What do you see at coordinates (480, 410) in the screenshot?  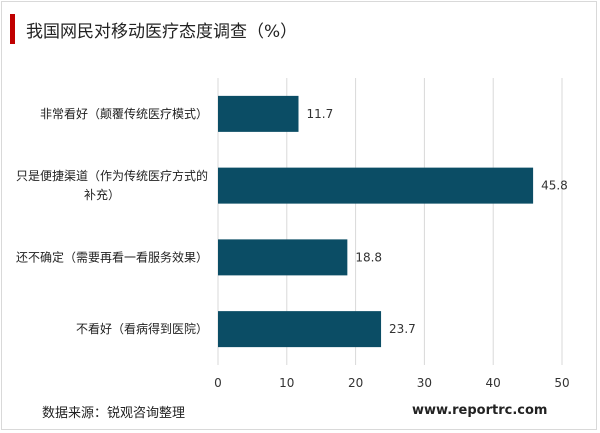 I see `watermark: www.reportrc.com` at bounding box center [480, 410].